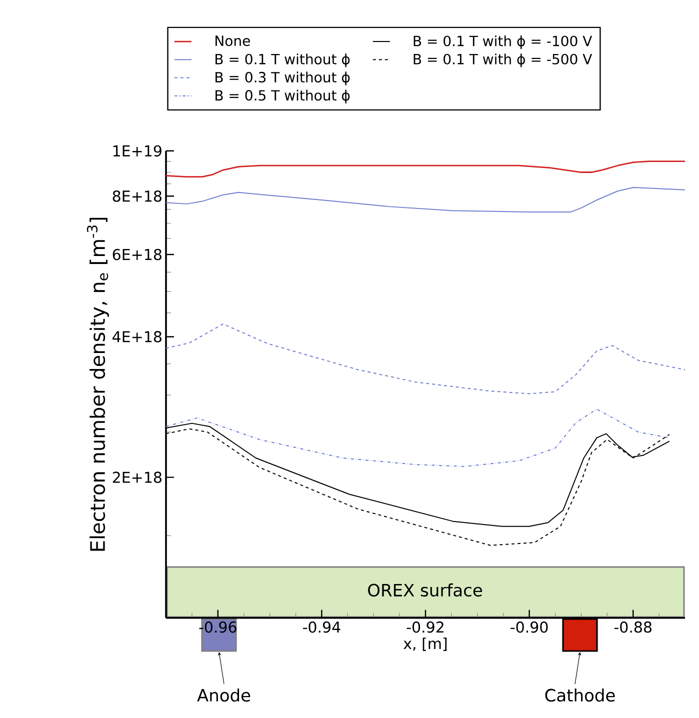  I want to click on text: Anode, so click(223, 695).